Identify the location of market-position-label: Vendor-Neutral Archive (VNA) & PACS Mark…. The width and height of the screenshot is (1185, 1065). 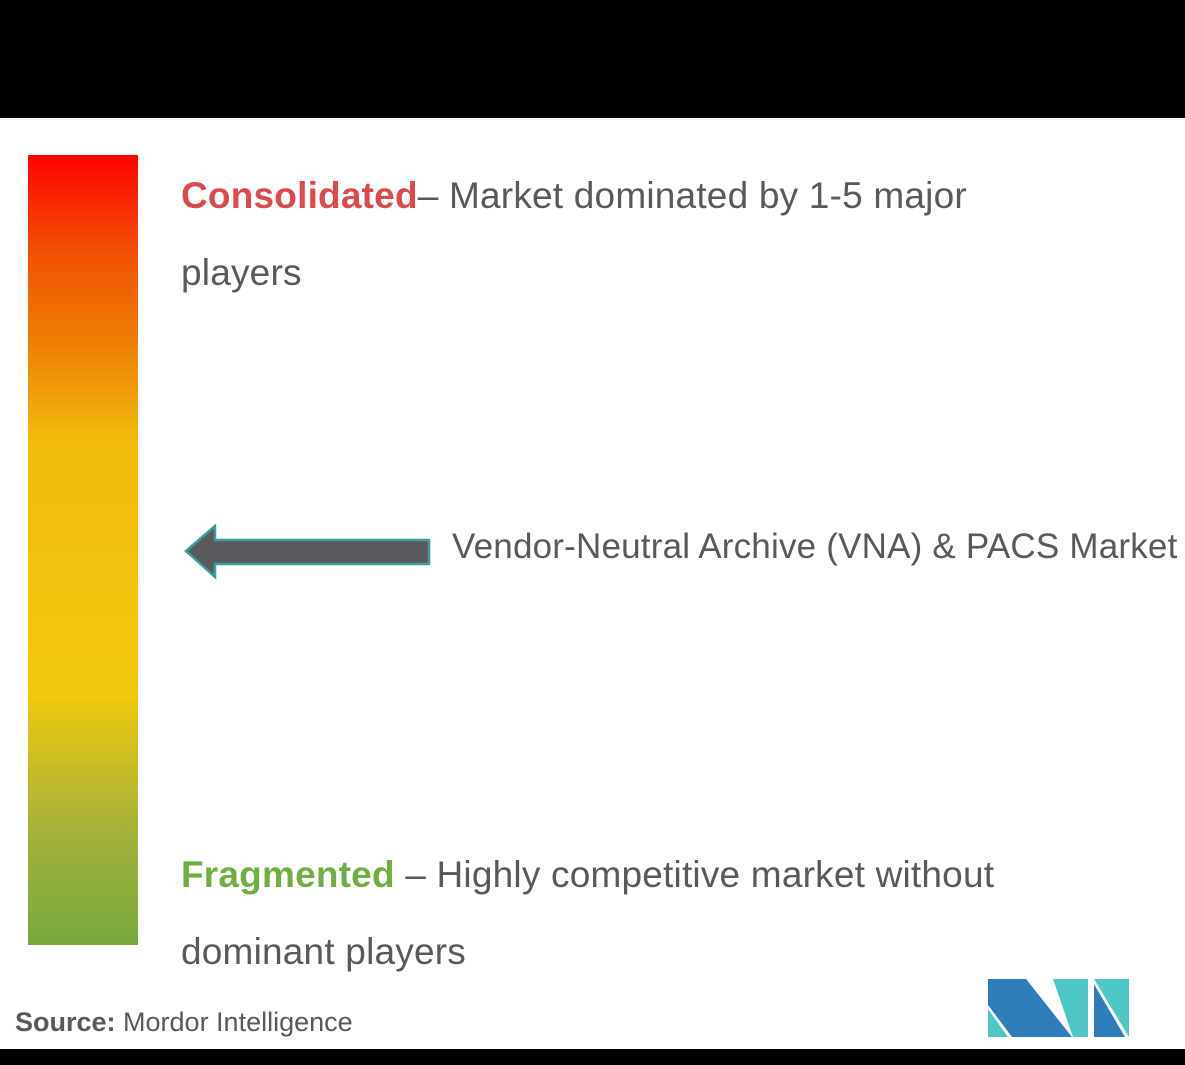
(815, 546).